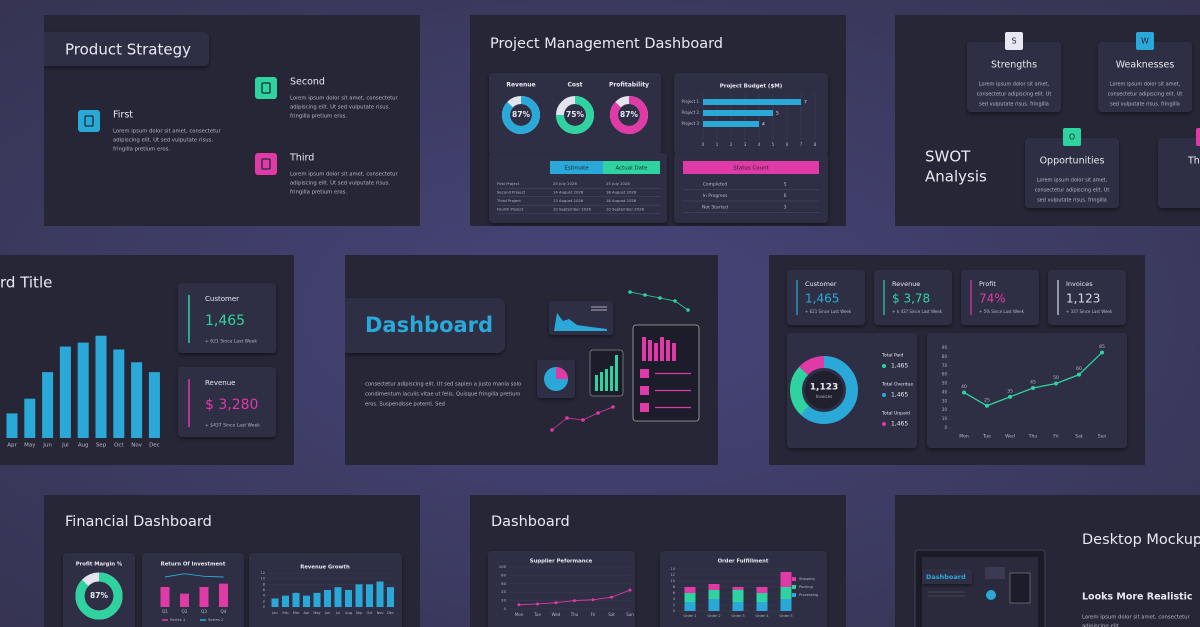  I want to click on column-header: Estimate, so click(576, 169).